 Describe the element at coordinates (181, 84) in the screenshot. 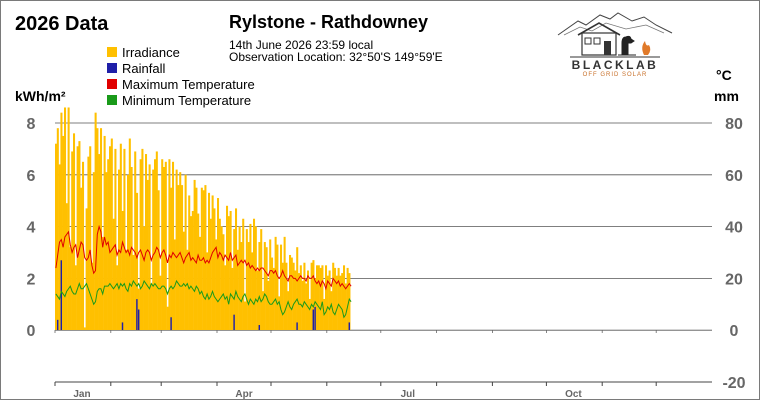

I see `legend-item-max-temp: Maximum Temperature` at that location.